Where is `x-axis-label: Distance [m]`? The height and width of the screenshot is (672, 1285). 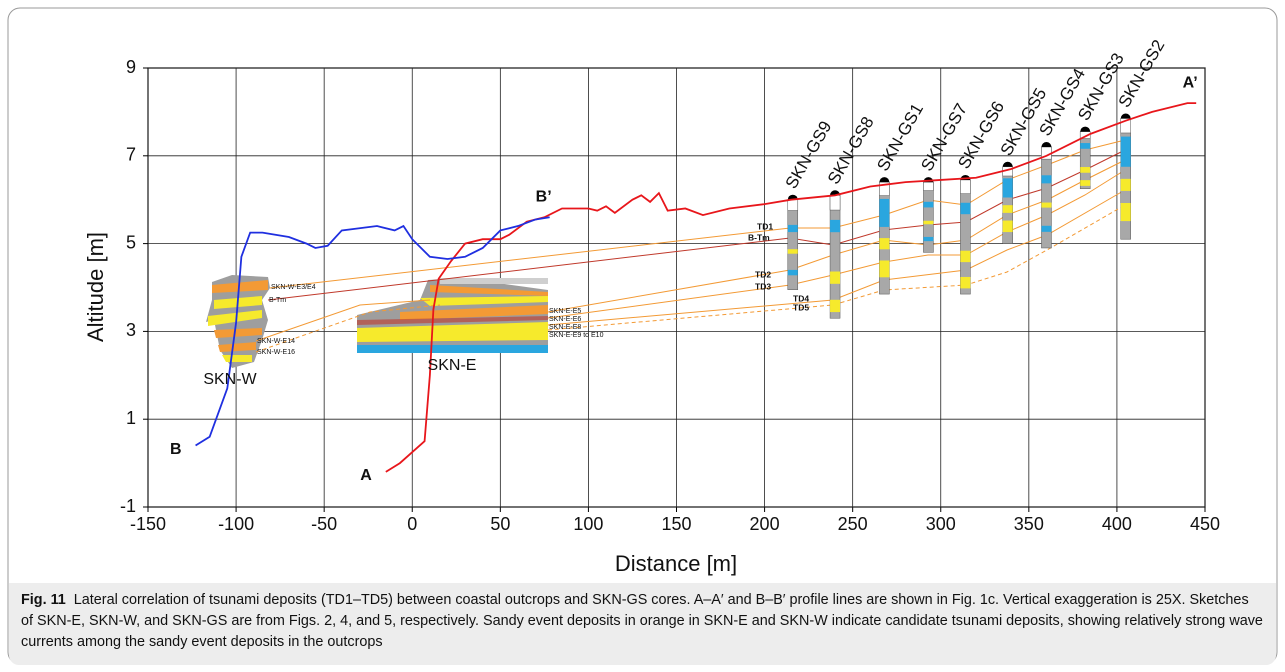 x-axis-label: Distance [m] is located at coordinates (676, 563).